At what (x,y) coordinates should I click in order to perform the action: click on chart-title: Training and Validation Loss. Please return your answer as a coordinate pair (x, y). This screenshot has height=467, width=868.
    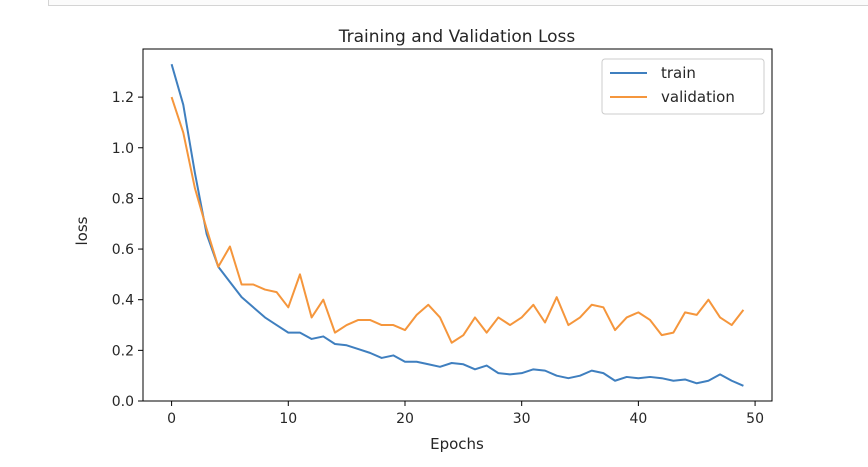
    Looking at the image, I should click on (457, 37).